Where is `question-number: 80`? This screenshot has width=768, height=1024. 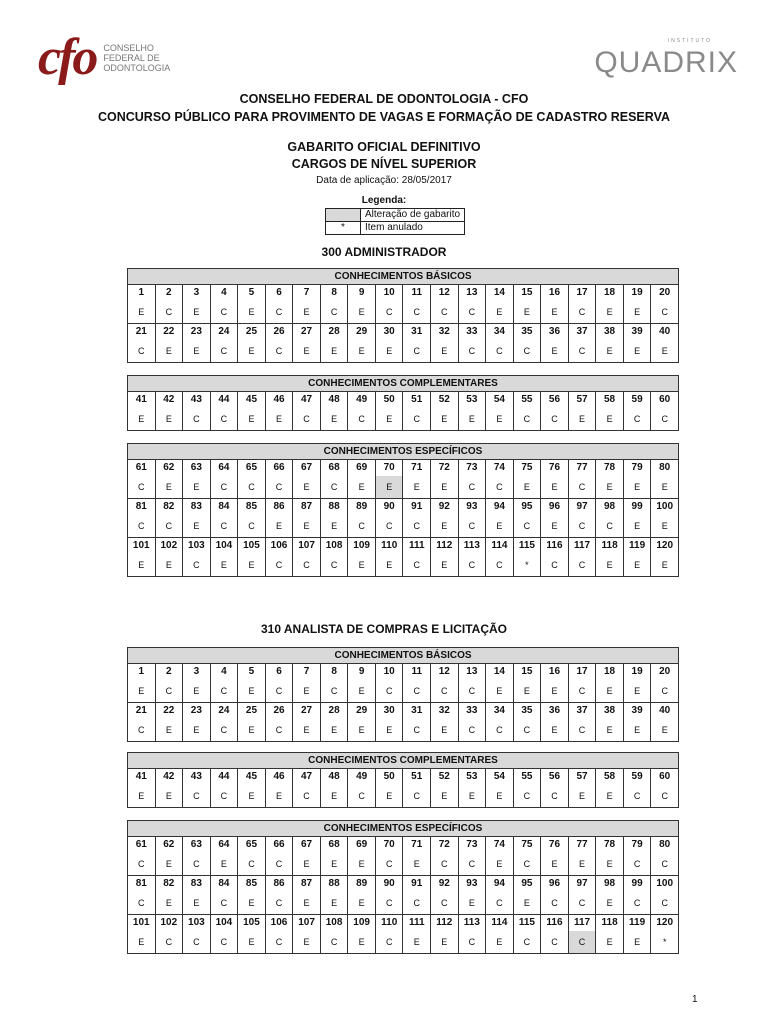 question-number: 80 is located at coordinates (664, 467).